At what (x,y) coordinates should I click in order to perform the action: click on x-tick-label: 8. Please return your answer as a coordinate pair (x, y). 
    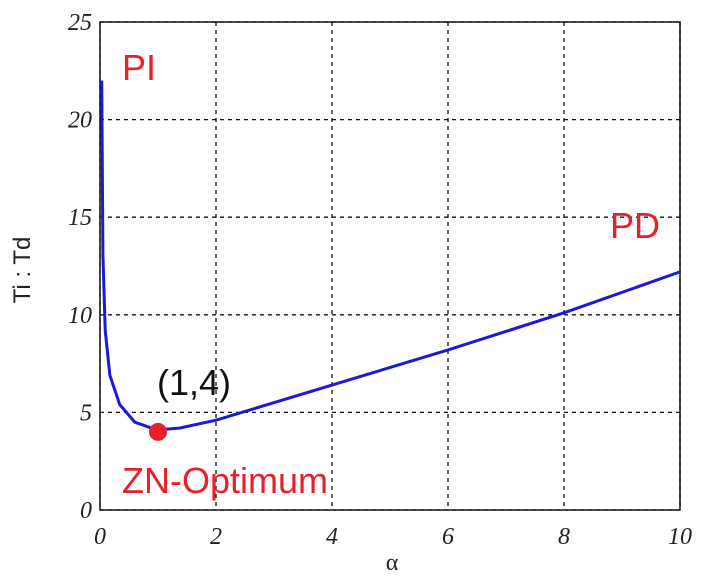
    Looking at the image, I should click on (564, 537).